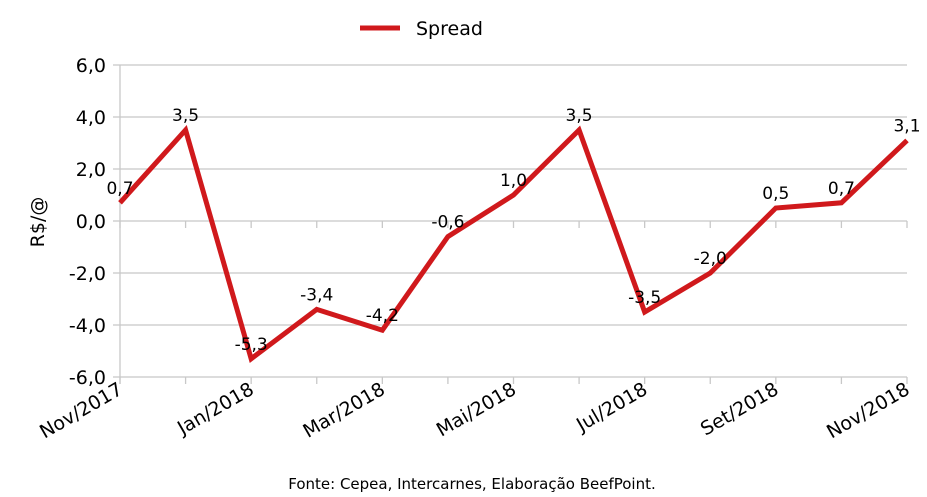 The image size is (927, 497). What do you see at coordinates (316, 295) in the screenshot?
I see `data-label: -3,4` at bounding box center [316, 295].